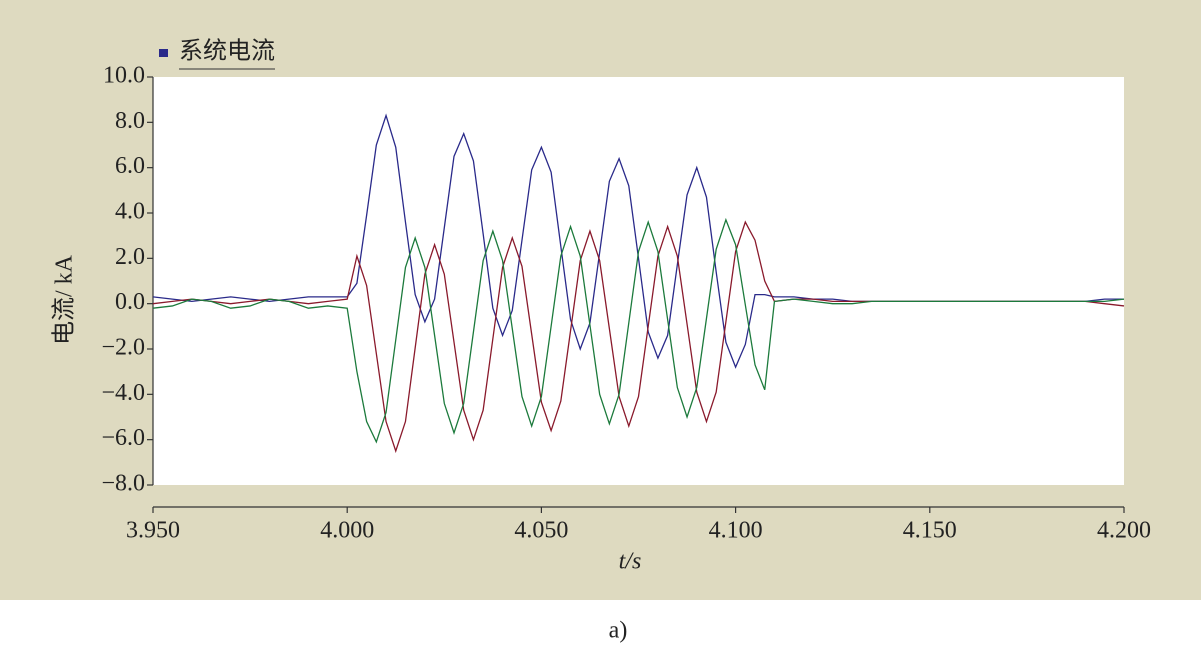 The height and width of the screenshot is (646, 1201). What do you see at coordinates (130, 166) in the screenshot?
I see `y-tick-label: 6.0` at bounding box center [130, 166].